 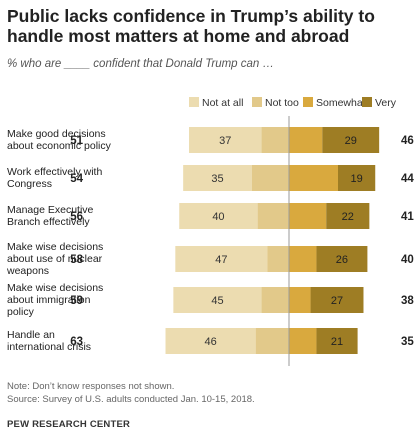 What do you see at coordinates (407, 179) in the screenshot?
I see `net-confident-label: 44` at bounding box center [407, 179].